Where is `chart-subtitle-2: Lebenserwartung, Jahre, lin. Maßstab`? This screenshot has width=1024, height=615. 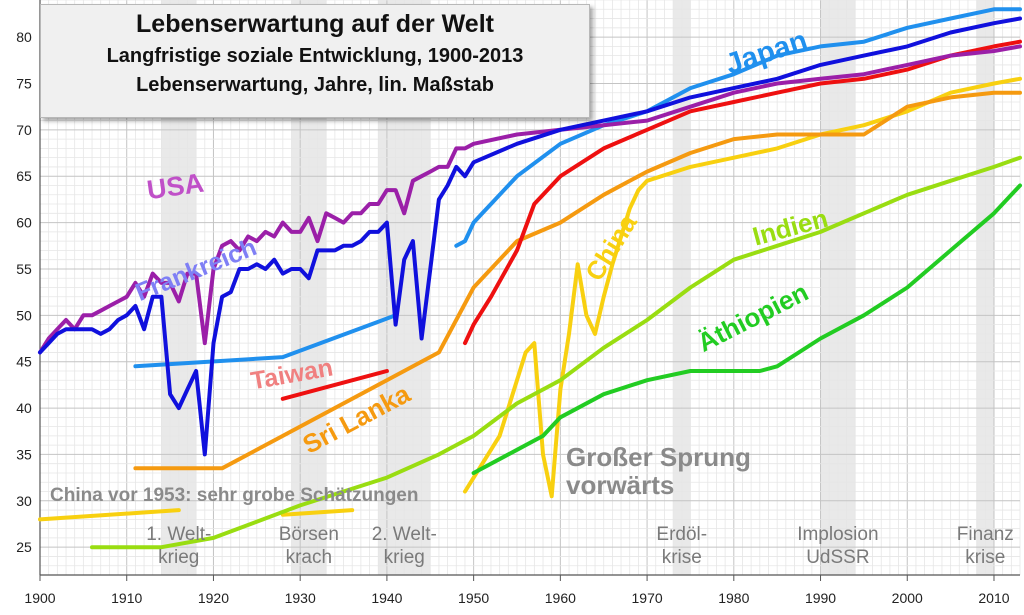
chart-subtitle-2: Lebenserwartung, Jahre, lin. Maßstab is located at coordinates (315, 85).